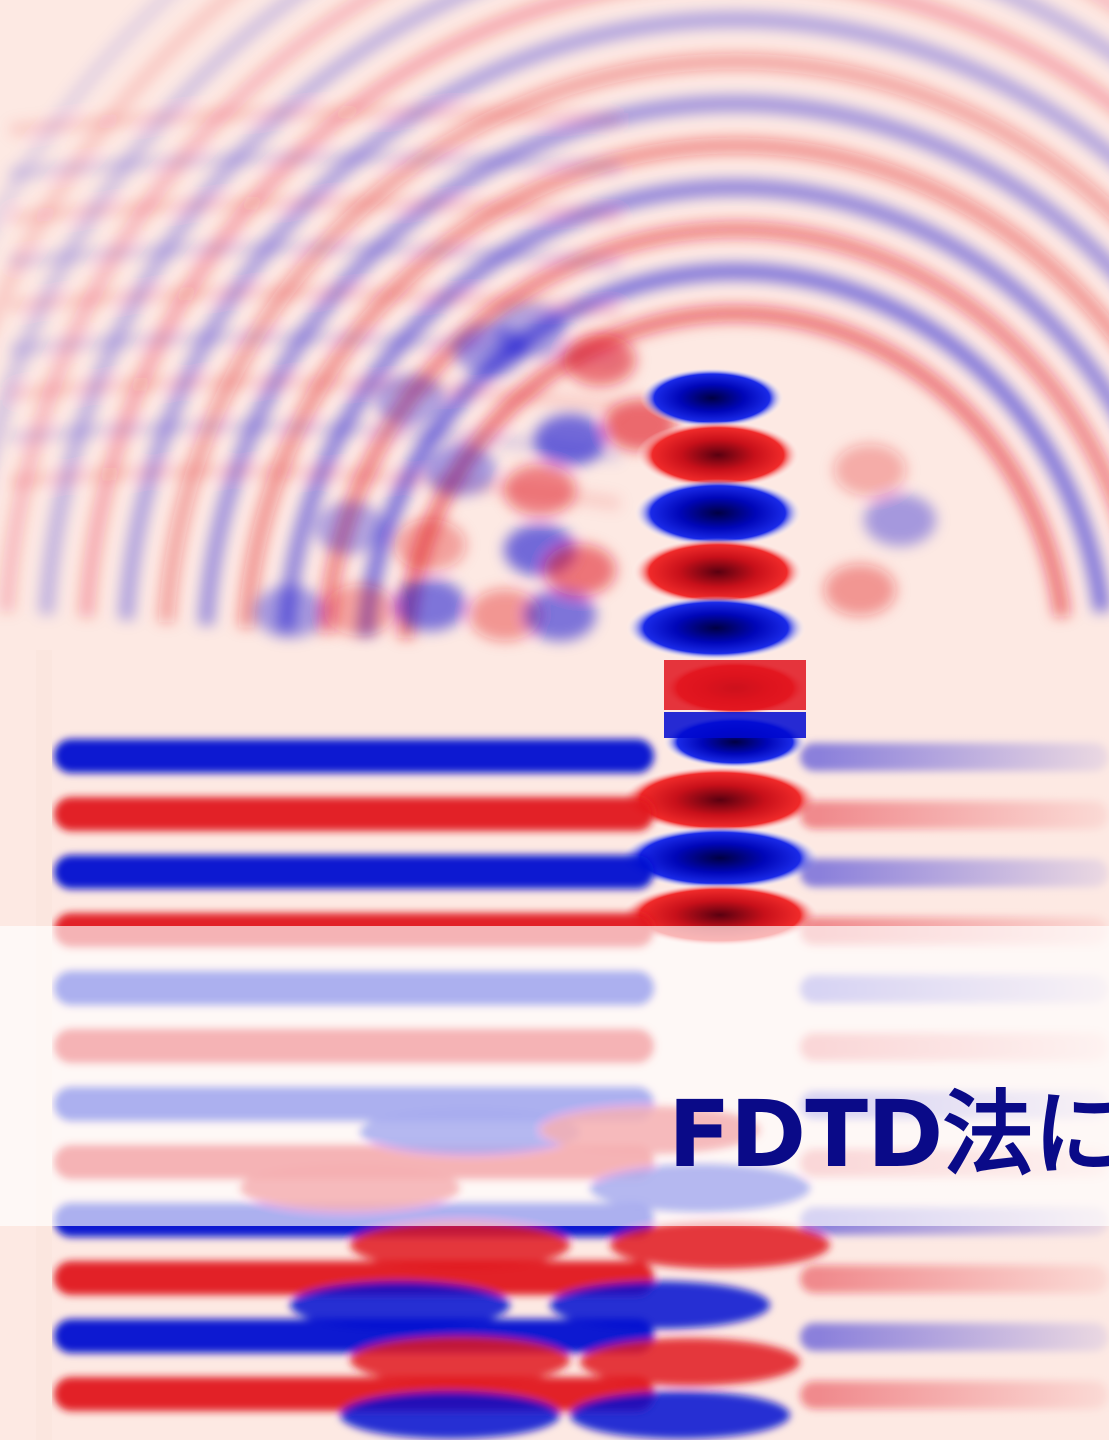  What do you see at coordinates (735, 685) in the screenshot?
I see `slot-field-red` at bounding box center [735, 685].